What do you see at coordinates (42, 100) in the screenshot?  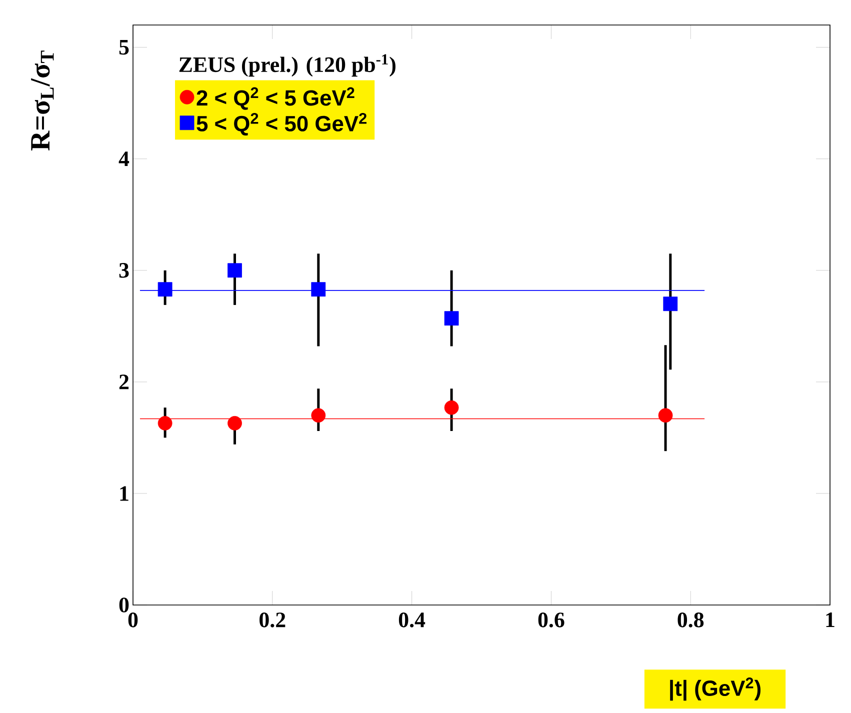 I see `y-axis-title: R=σ$_{L}$/σ$_{T}$` at bounding box center [42, 100].